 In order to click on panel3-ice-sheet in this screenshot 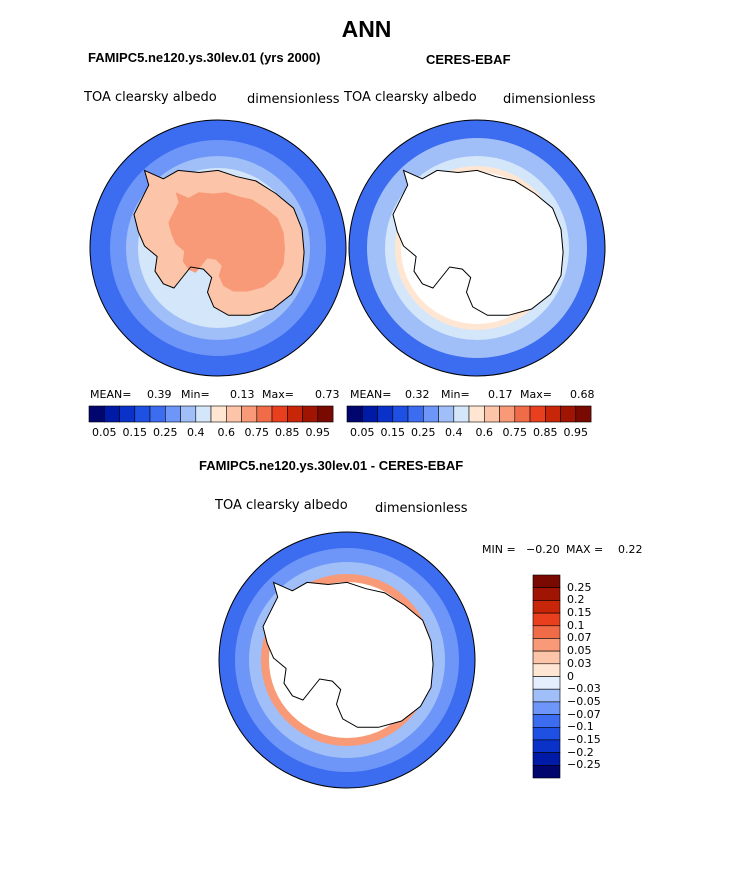, I will do `click(348, 655)`.